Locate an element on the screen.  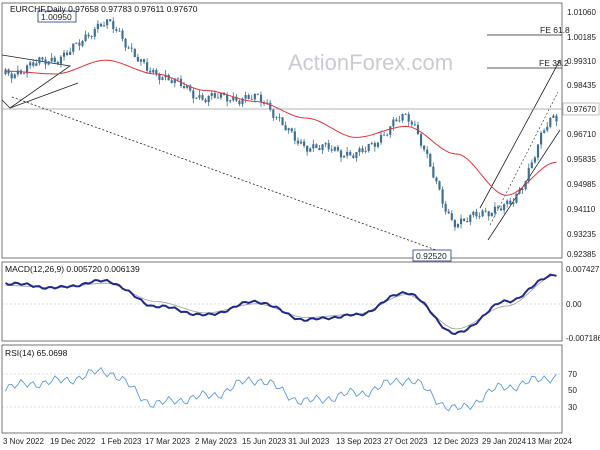
macd-tick-label: 0.007427 is located at coordinates (583, 269).